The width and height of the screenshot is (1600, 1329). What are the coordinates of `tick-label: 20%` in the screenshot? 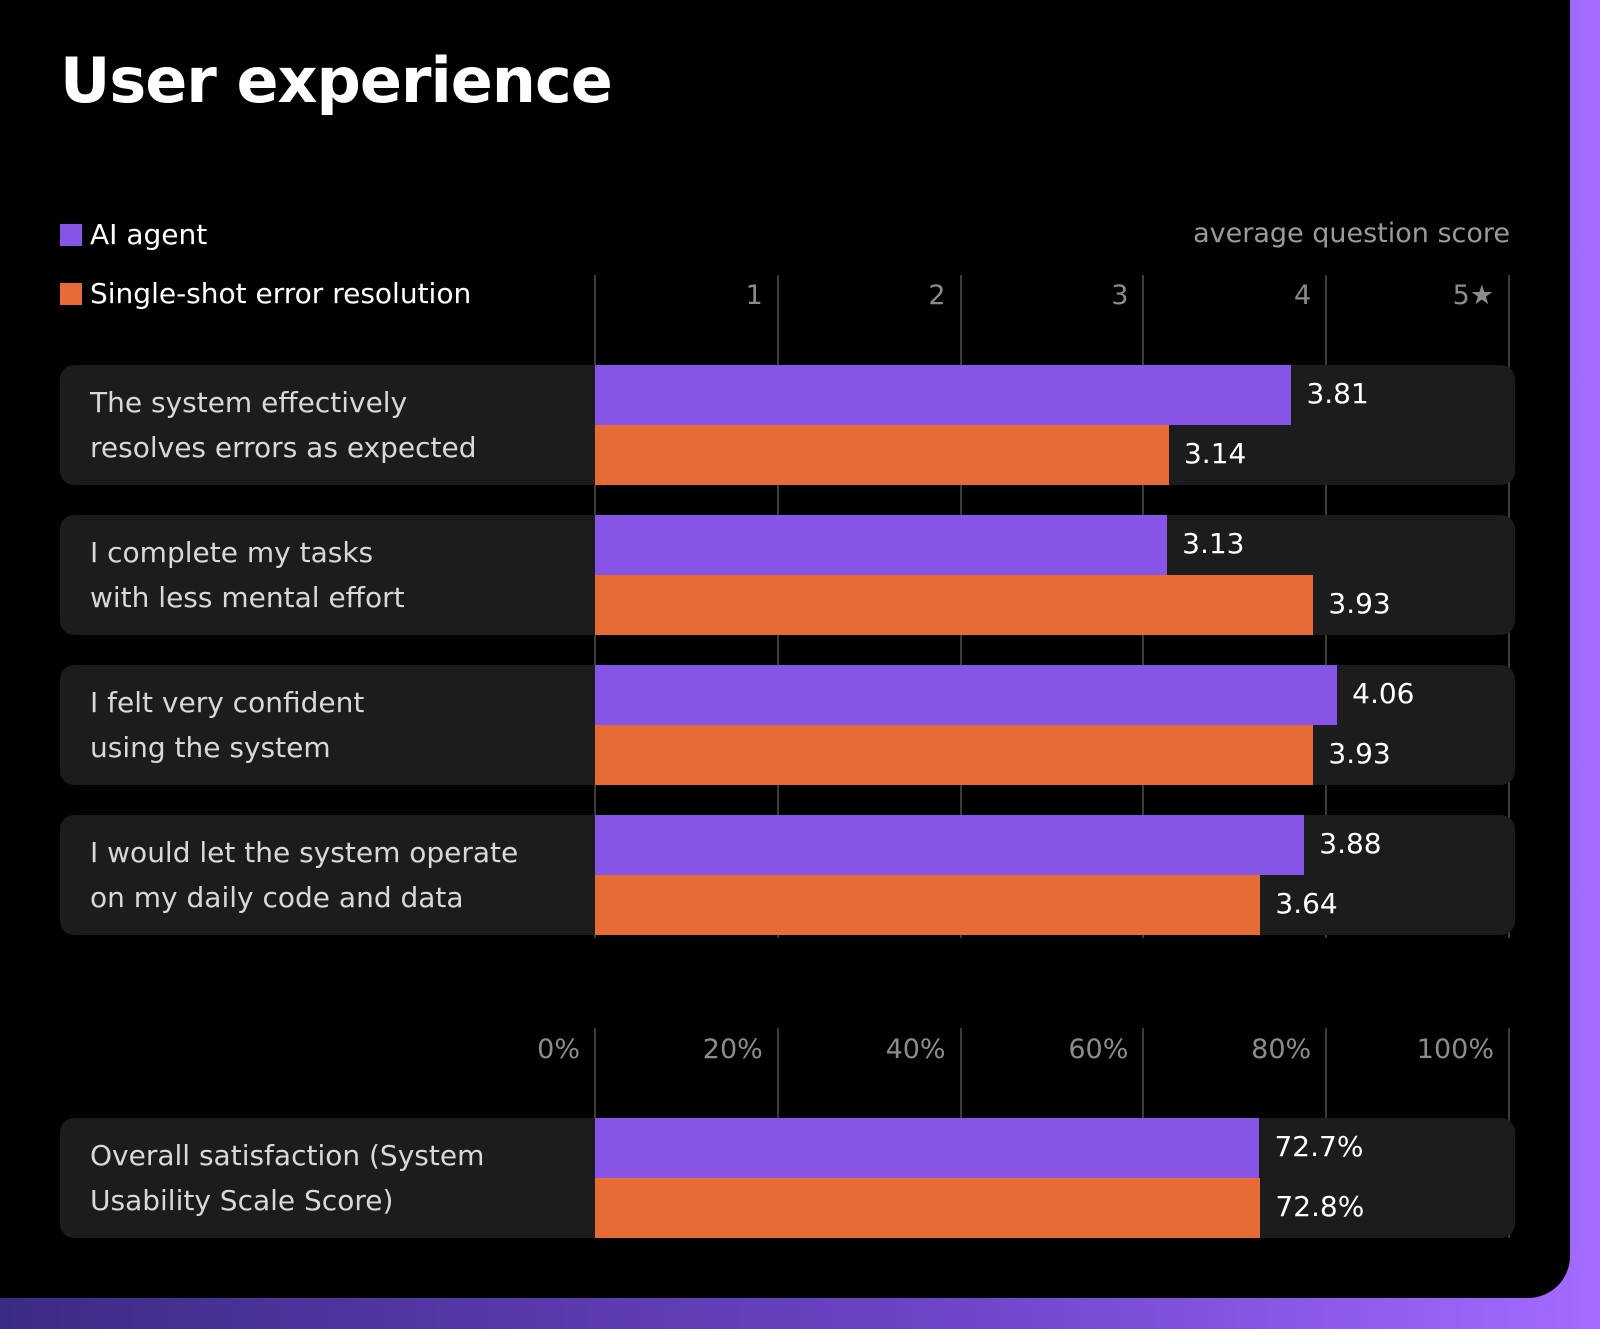 It's located at (732, 1049).